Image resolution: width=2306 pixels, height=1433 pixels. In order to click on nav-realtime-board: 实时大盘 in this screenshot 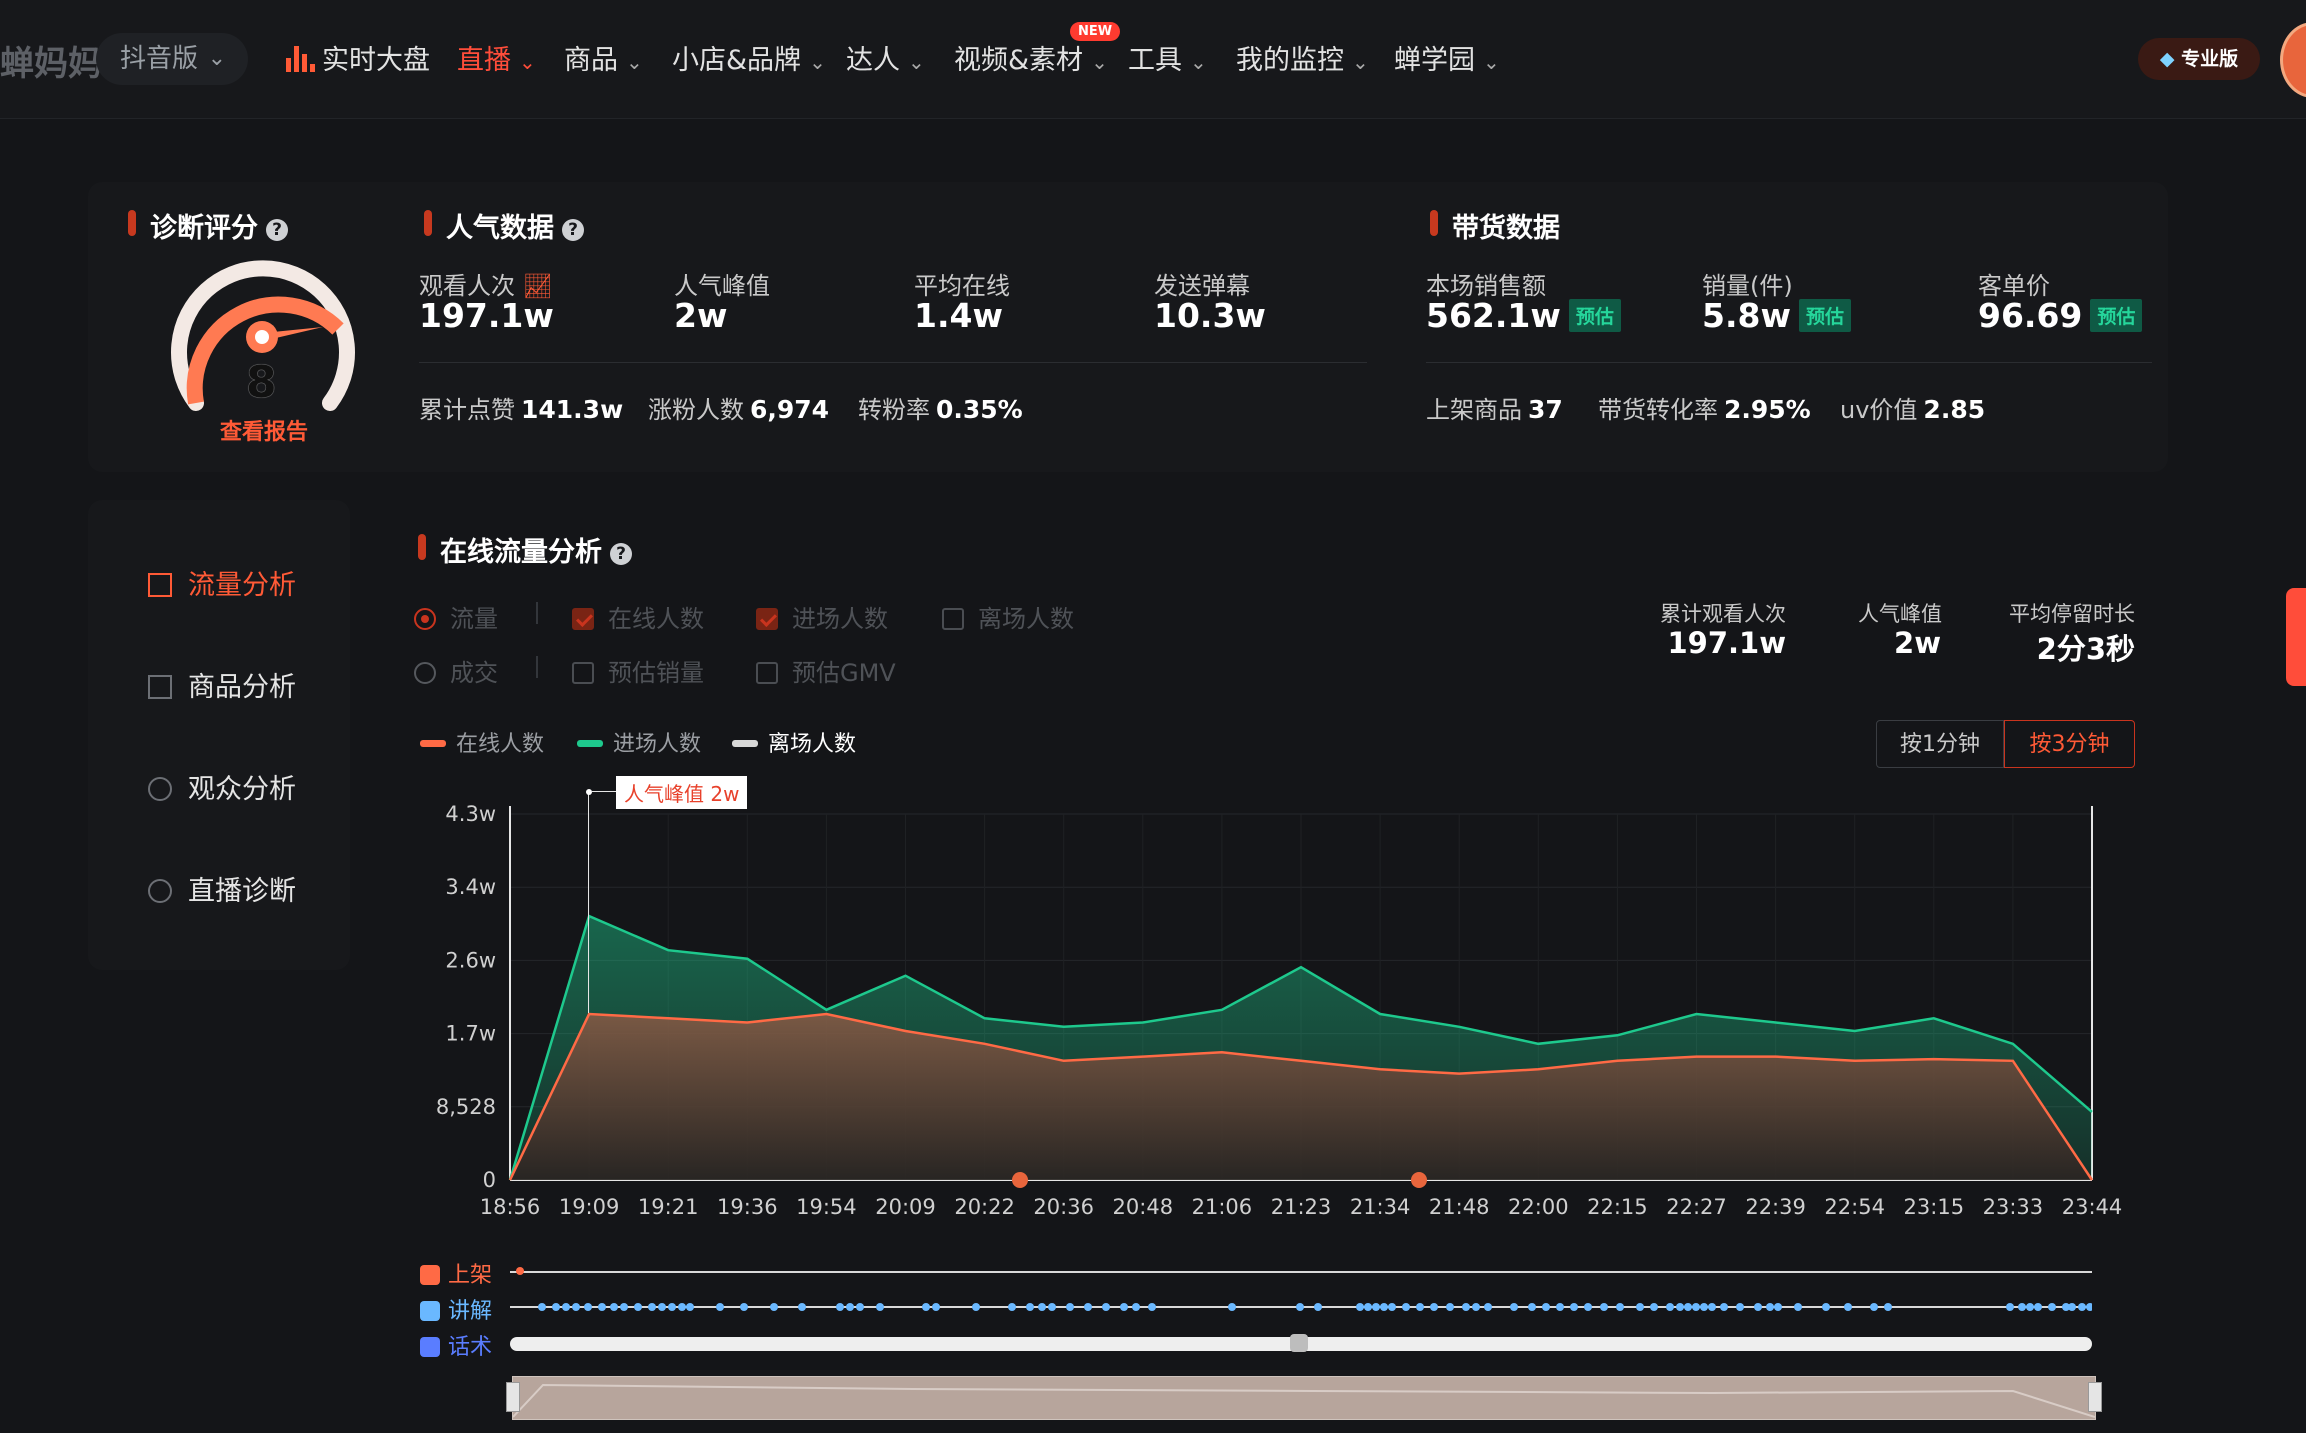, I will do `click(358, 57)`.